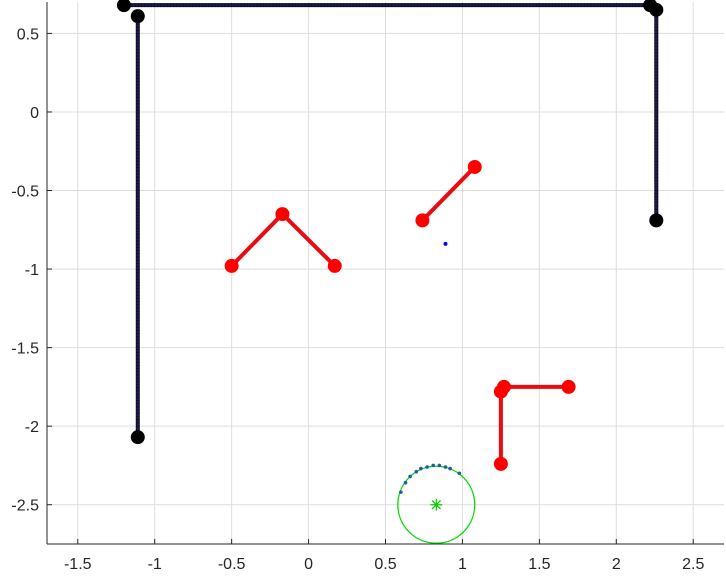  Describe the element at coordinates (416, 471) in the screenshot. I see `sensor-point` at that location.